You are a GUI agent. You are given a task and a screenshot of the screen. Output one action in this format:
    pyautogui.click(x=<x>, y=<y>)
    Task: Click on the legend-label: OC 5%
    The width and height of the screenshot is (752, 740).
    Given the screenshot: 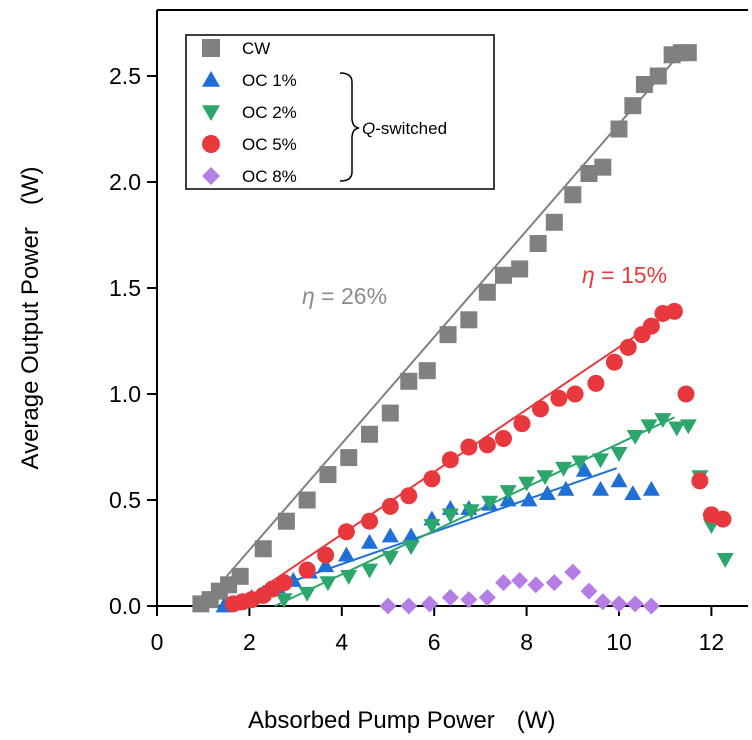 What is the action you would take?
    pyautogui.click(x=269, y=144)
    